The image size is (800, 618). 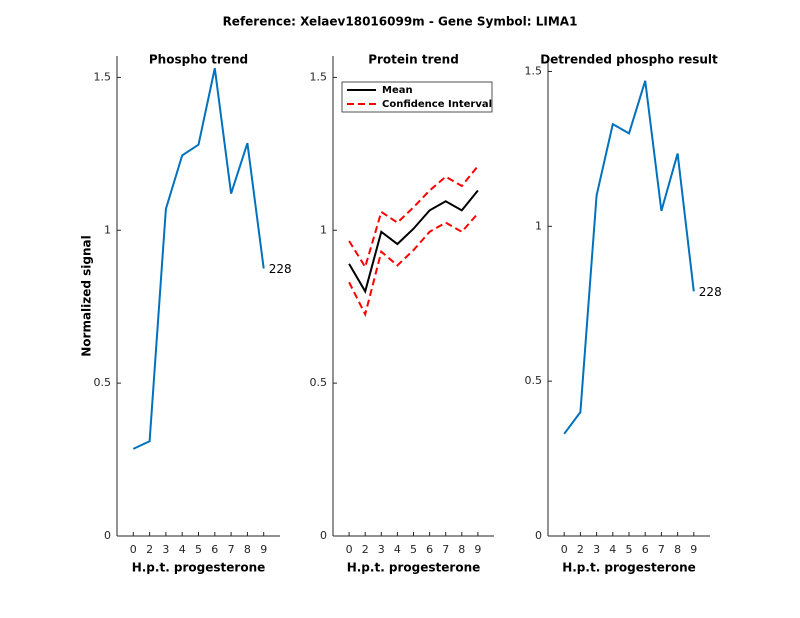 What do you see at coordinates (397, 90) in the screenshot?
I see `legend-label: Mean` at bounding box center [397, 90].